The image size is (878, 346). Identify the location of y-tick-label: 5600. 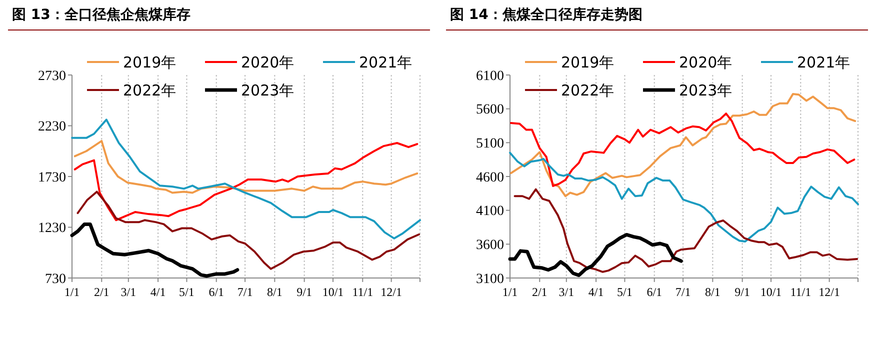
(490, 110).